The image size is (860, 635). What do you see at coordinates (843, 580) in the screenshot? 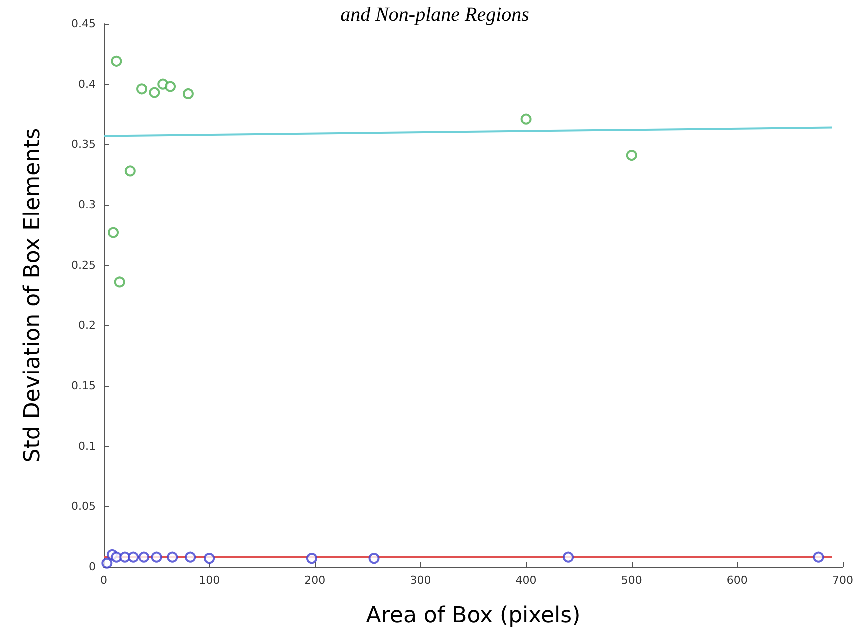
I see `x-tick-label: 700` at bounding box center [843, 580].